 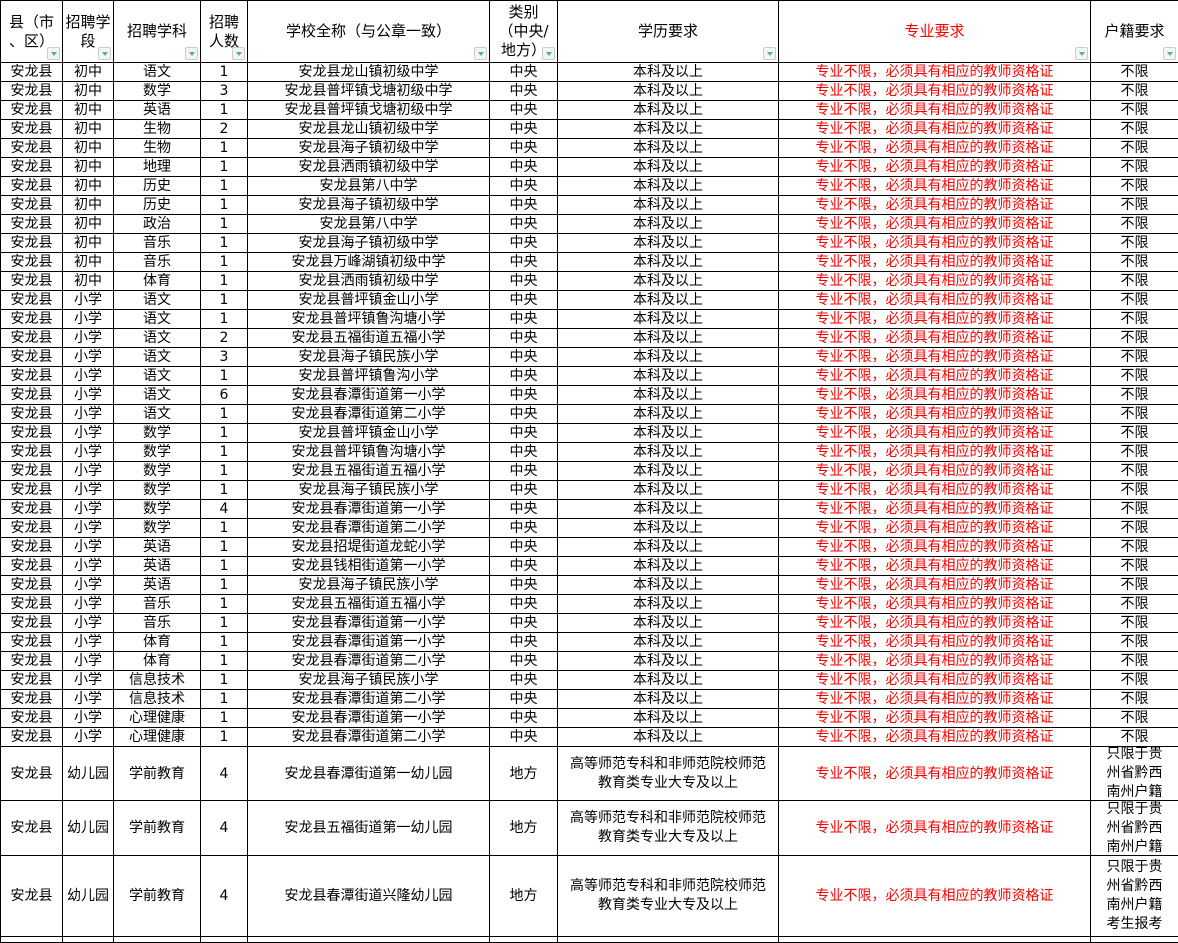 What do you see at coordinates (369, 338) in the screenshot?
I see `cell-school: 安龙县五福街道五福小学` at bounding box center [369, 338].